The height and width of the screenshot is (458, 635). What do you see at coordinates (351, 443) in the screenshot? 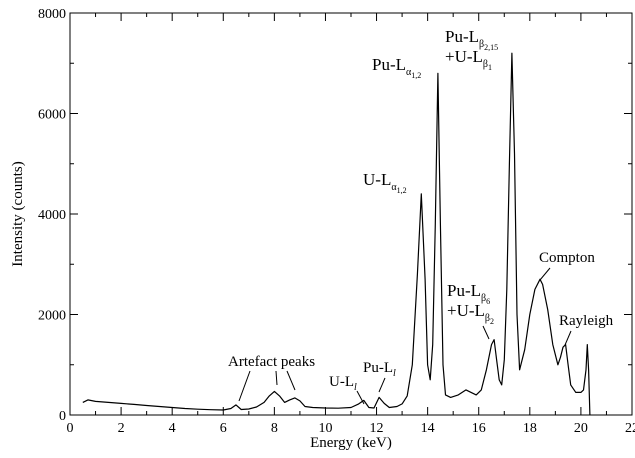
I see `x-axis-label: Energy (keV)` at bounding box center [351, 443].